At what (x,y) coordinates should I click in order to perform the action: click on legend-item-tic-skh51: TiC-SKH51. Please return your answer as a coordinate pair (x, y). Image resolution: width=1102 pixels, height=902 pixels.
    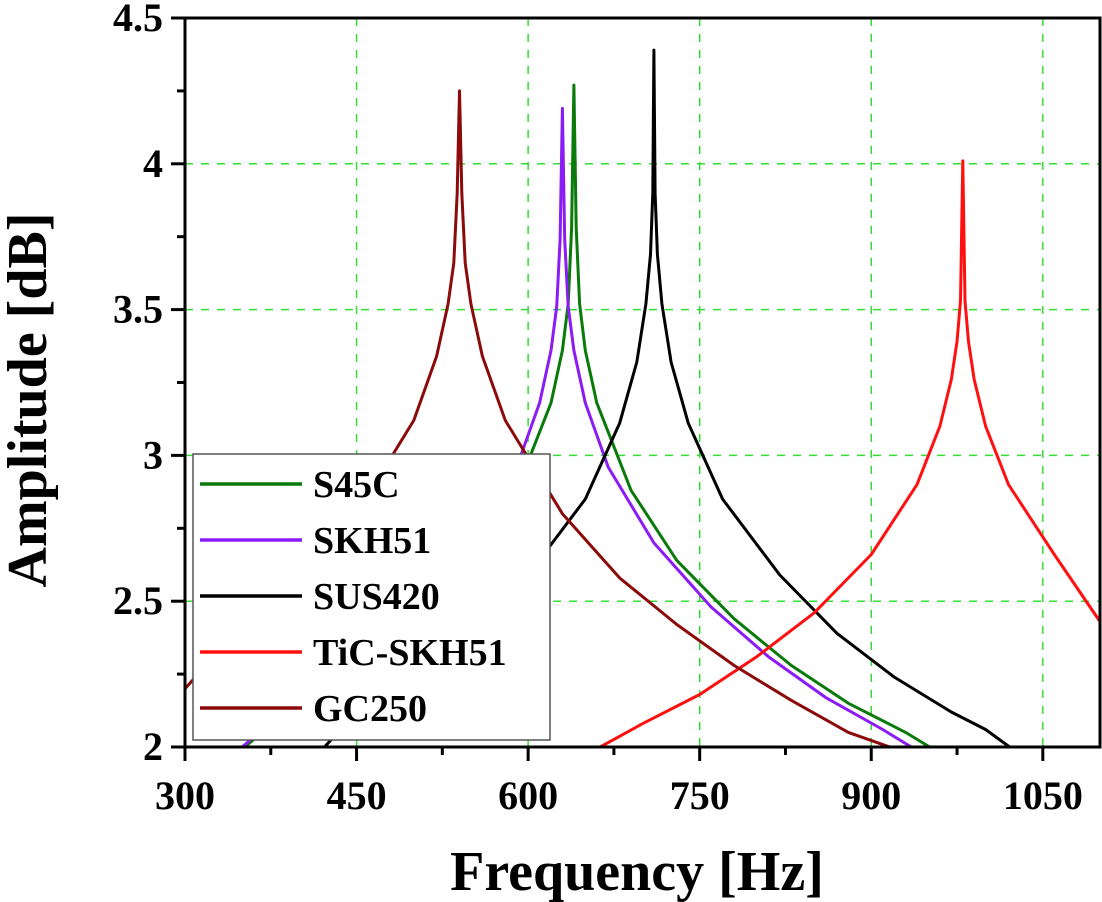
    Looking at the image, I should click on (353, 653).